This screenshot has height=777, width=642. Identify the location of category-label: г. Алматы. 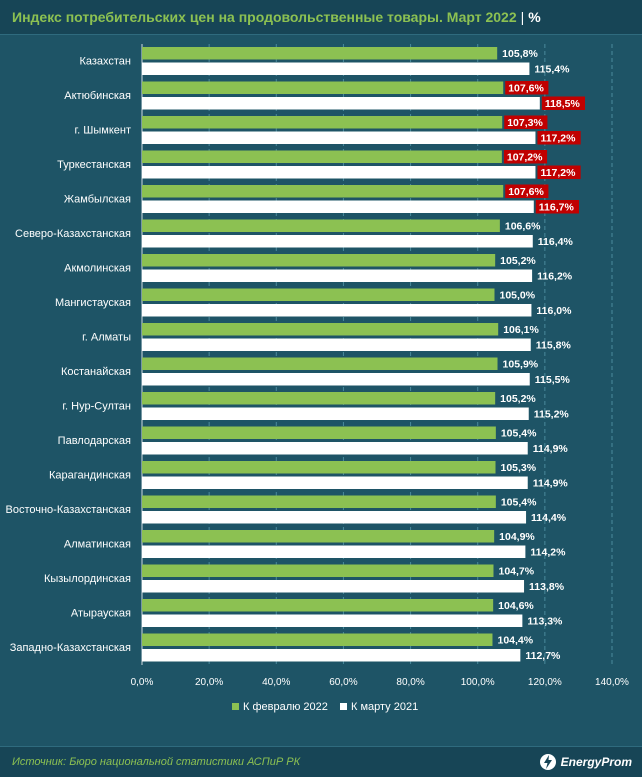
(106, 337).